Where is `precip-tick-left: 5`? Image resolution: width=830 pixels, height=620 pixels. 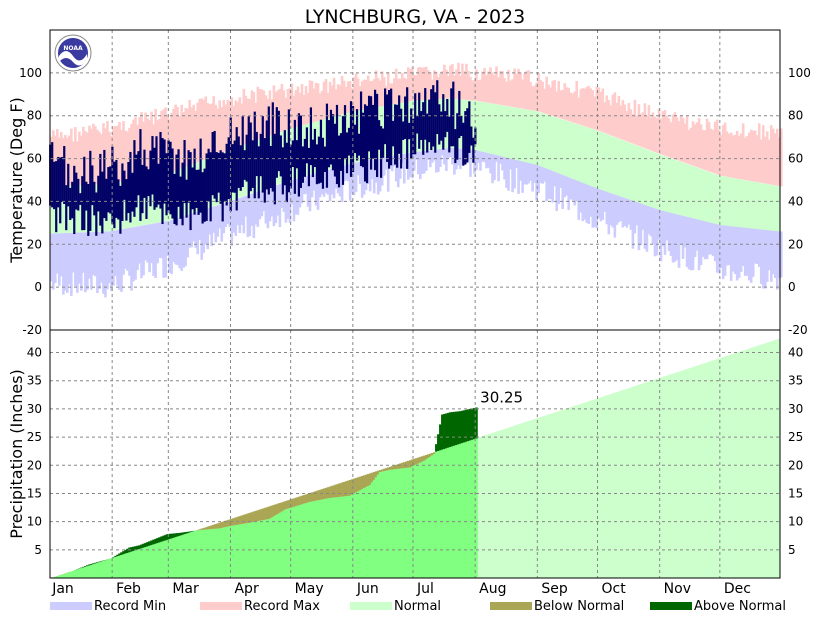
precip-tick-left: 5 is located at coordinates (38, 550).